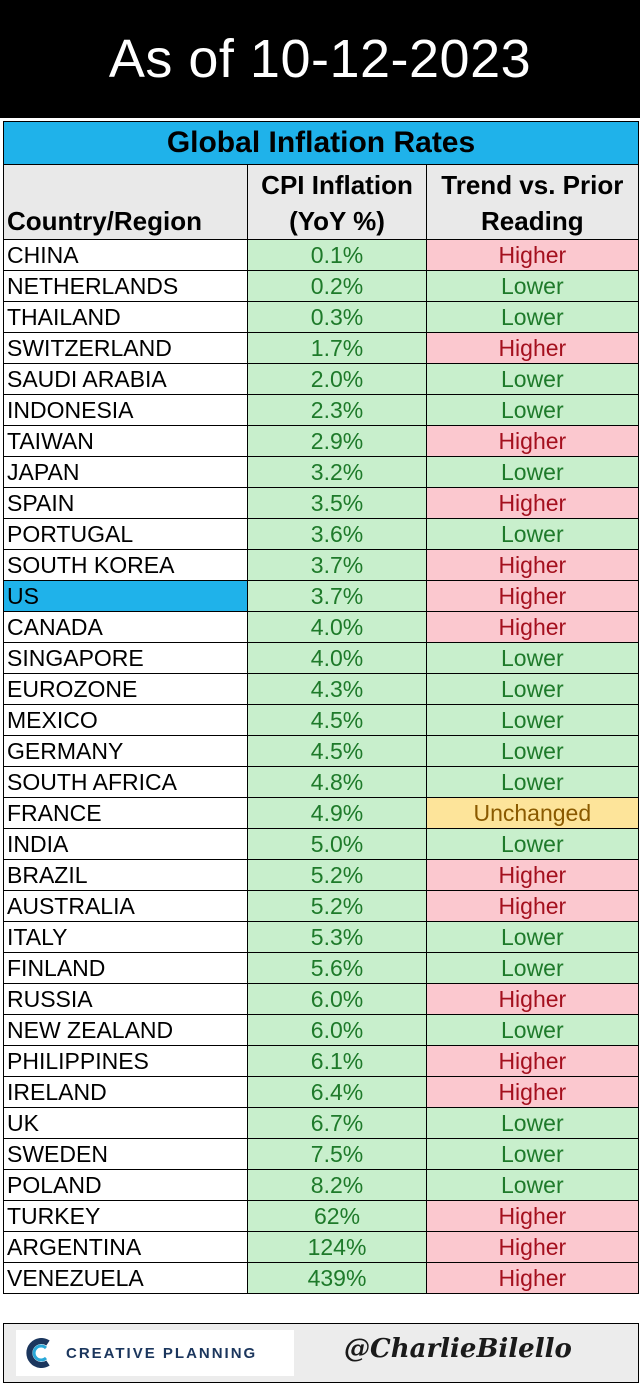 The width and height of the screenshot is (640, 1385). What do you see at coordinates (125, 999) in the screenshot?
I see `country-cell: RUSSIA` at bounding box center [125, 999].